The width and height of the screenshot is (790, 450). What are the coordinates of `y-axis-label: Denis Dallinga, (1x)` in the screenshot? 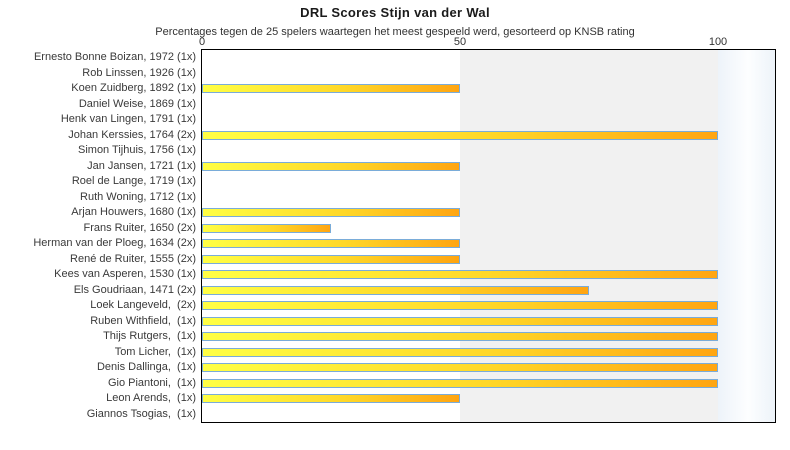 It's located at (146, 367).